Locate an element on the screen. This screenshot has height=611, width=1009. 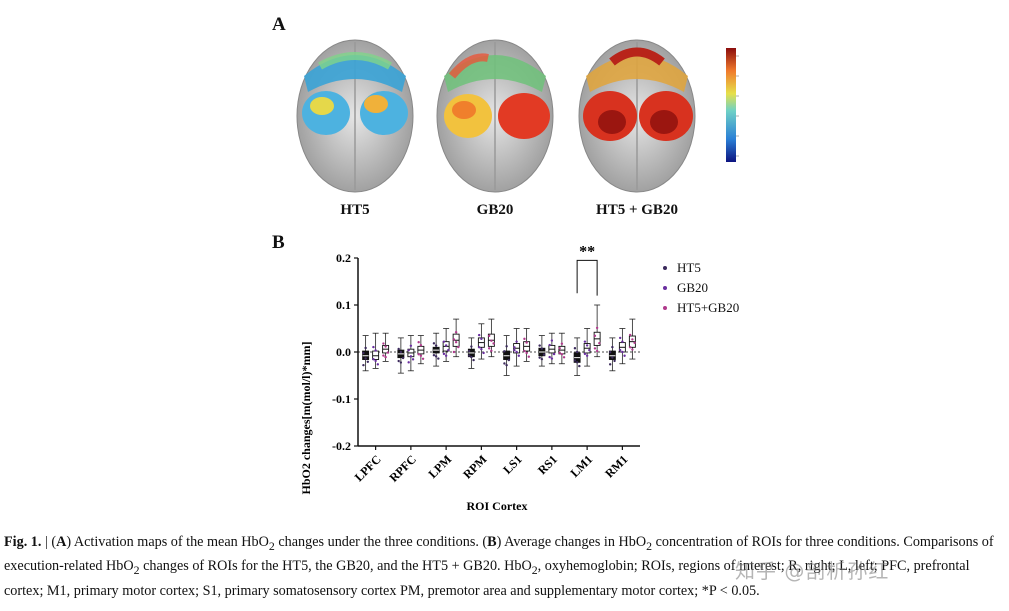
colorbar is located at coordinates (732, 105).